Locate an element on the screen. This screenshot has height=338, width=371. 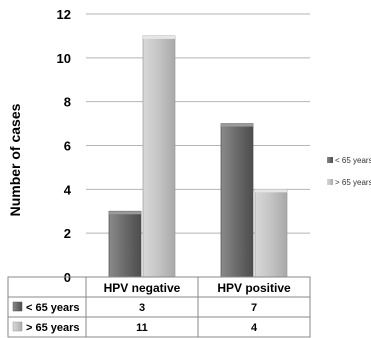
table-cell: 11 is located at coordinates (142, 328).